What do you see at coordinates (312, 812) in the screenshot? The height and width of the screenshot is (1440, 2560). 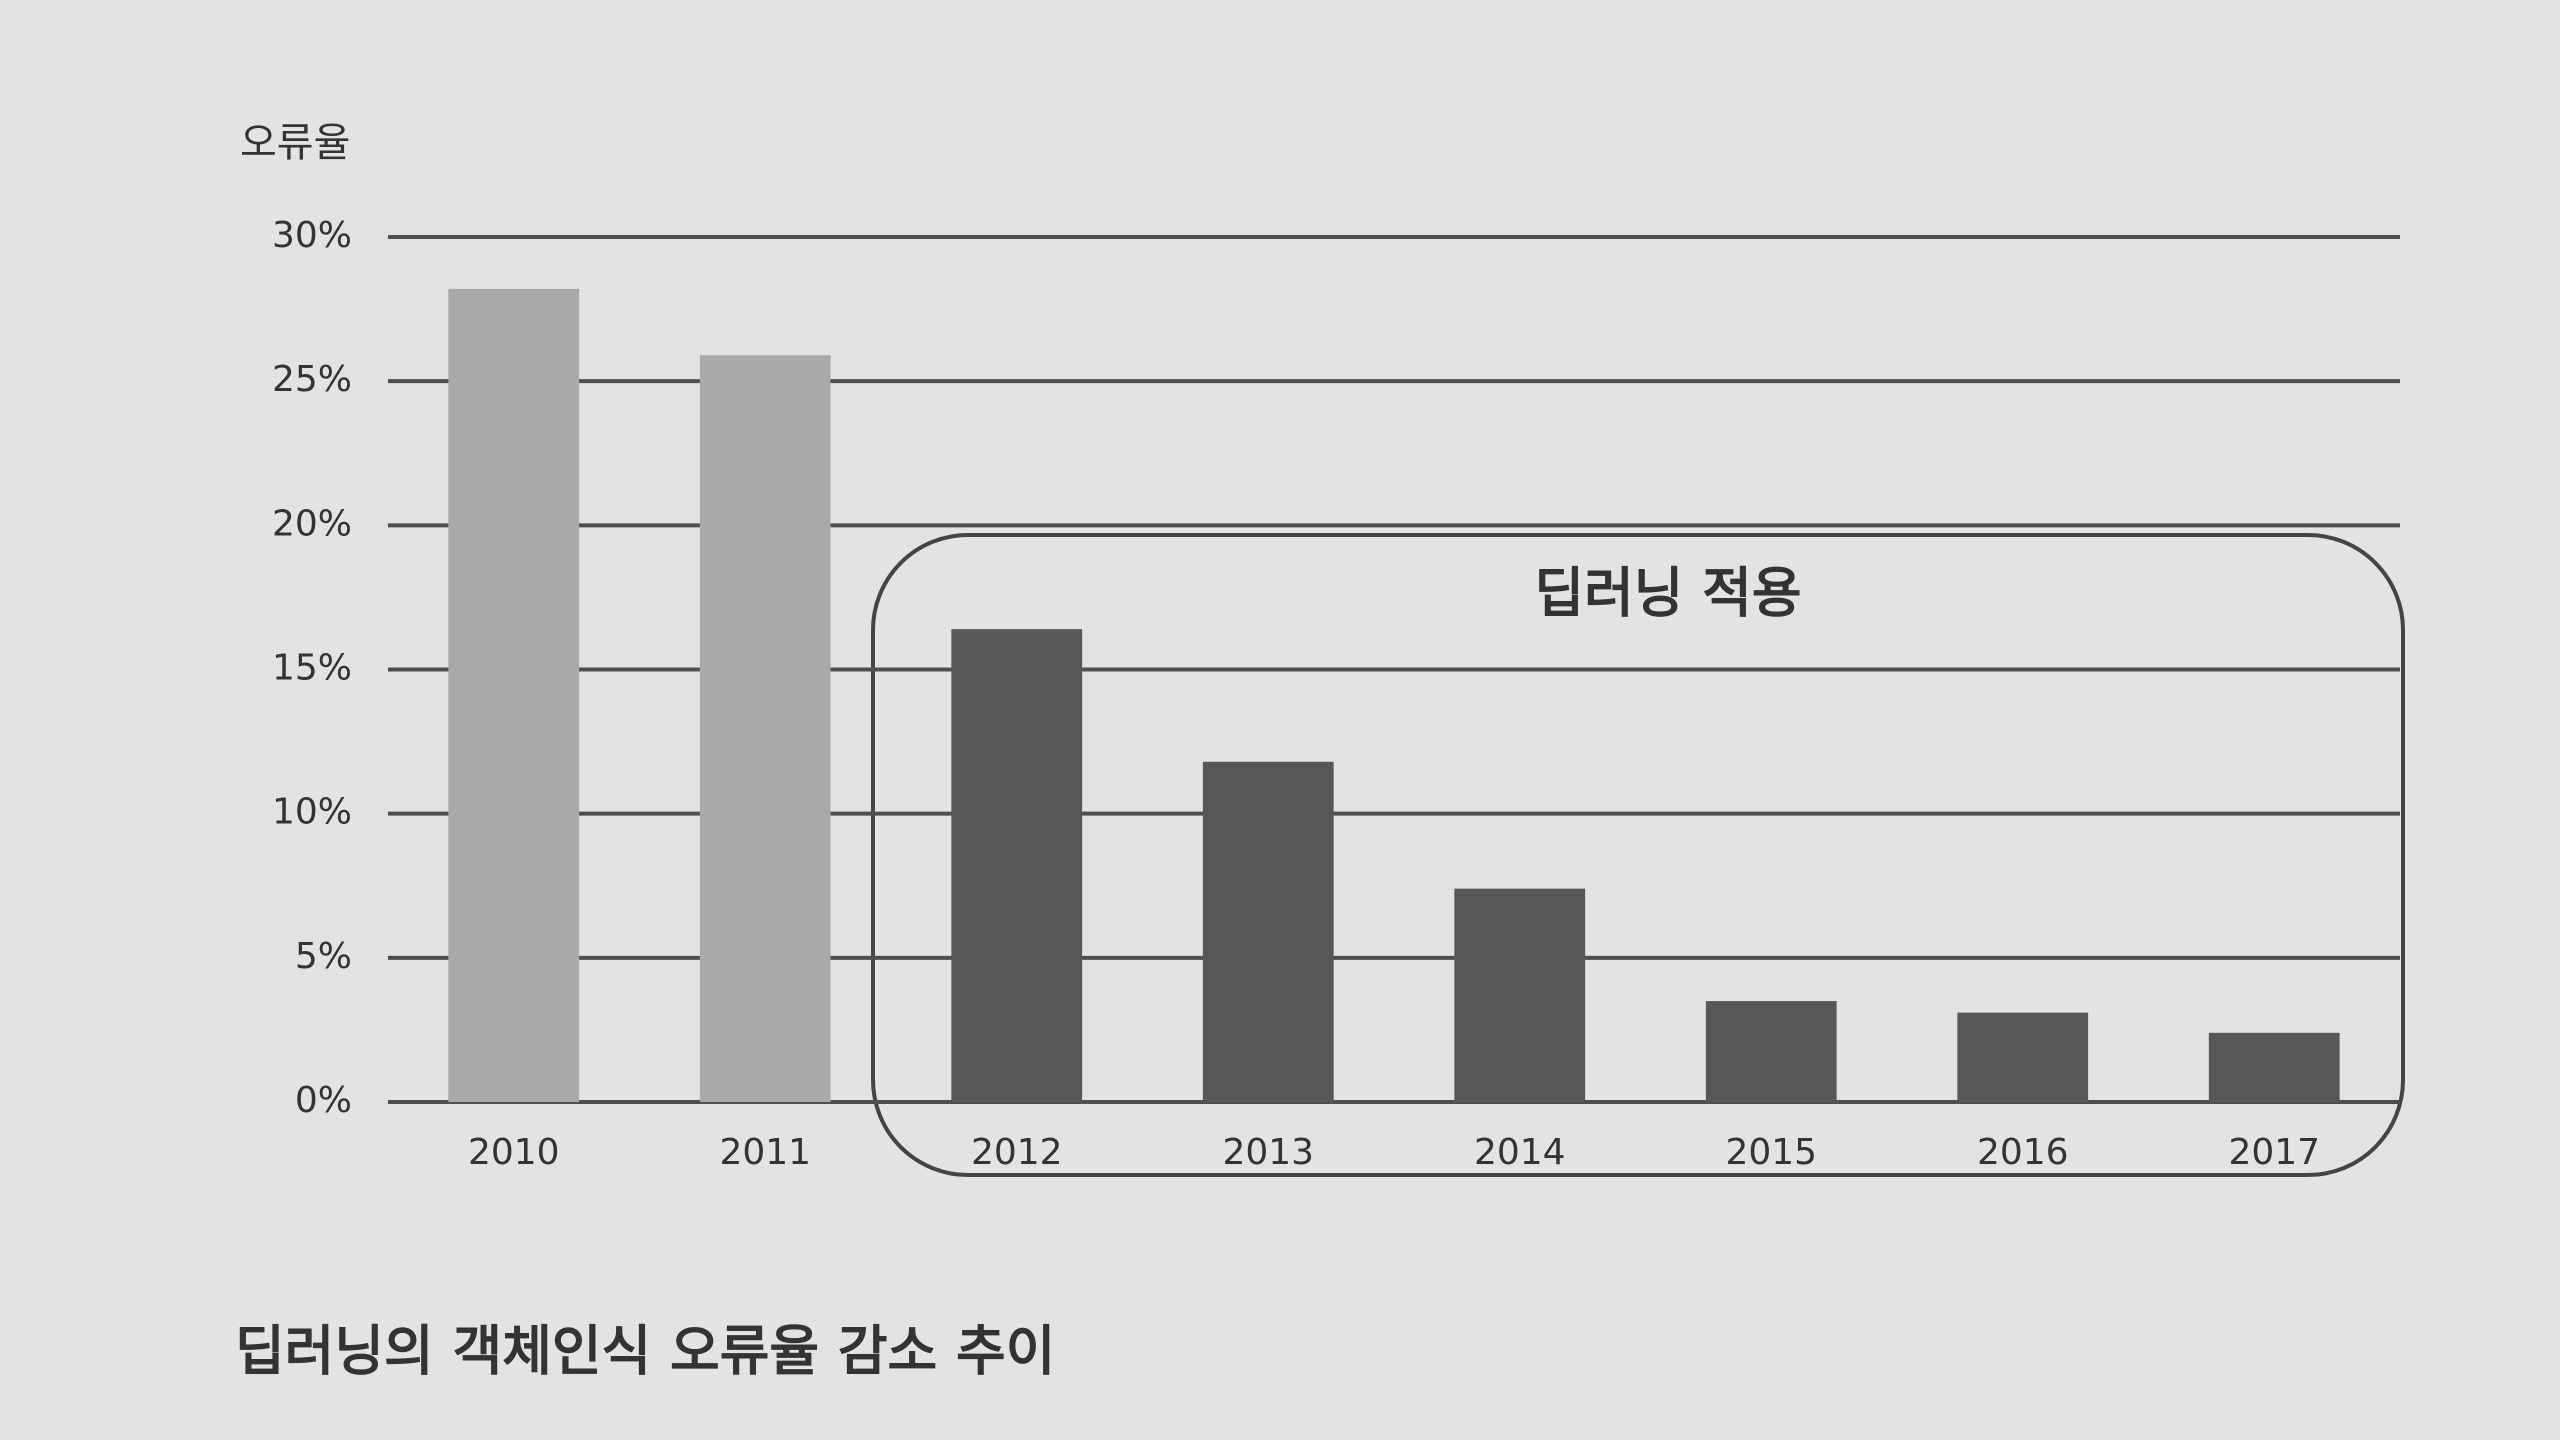 I see `y-tick-label: 10%` at bounding box center [312, 812].